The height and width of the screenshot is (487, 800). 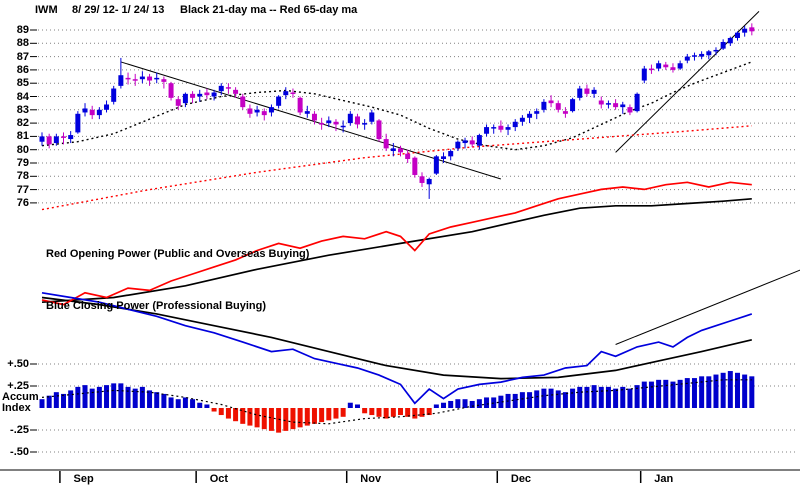 I want to click on price-tick-label: 78, so click(x=22, y=176).